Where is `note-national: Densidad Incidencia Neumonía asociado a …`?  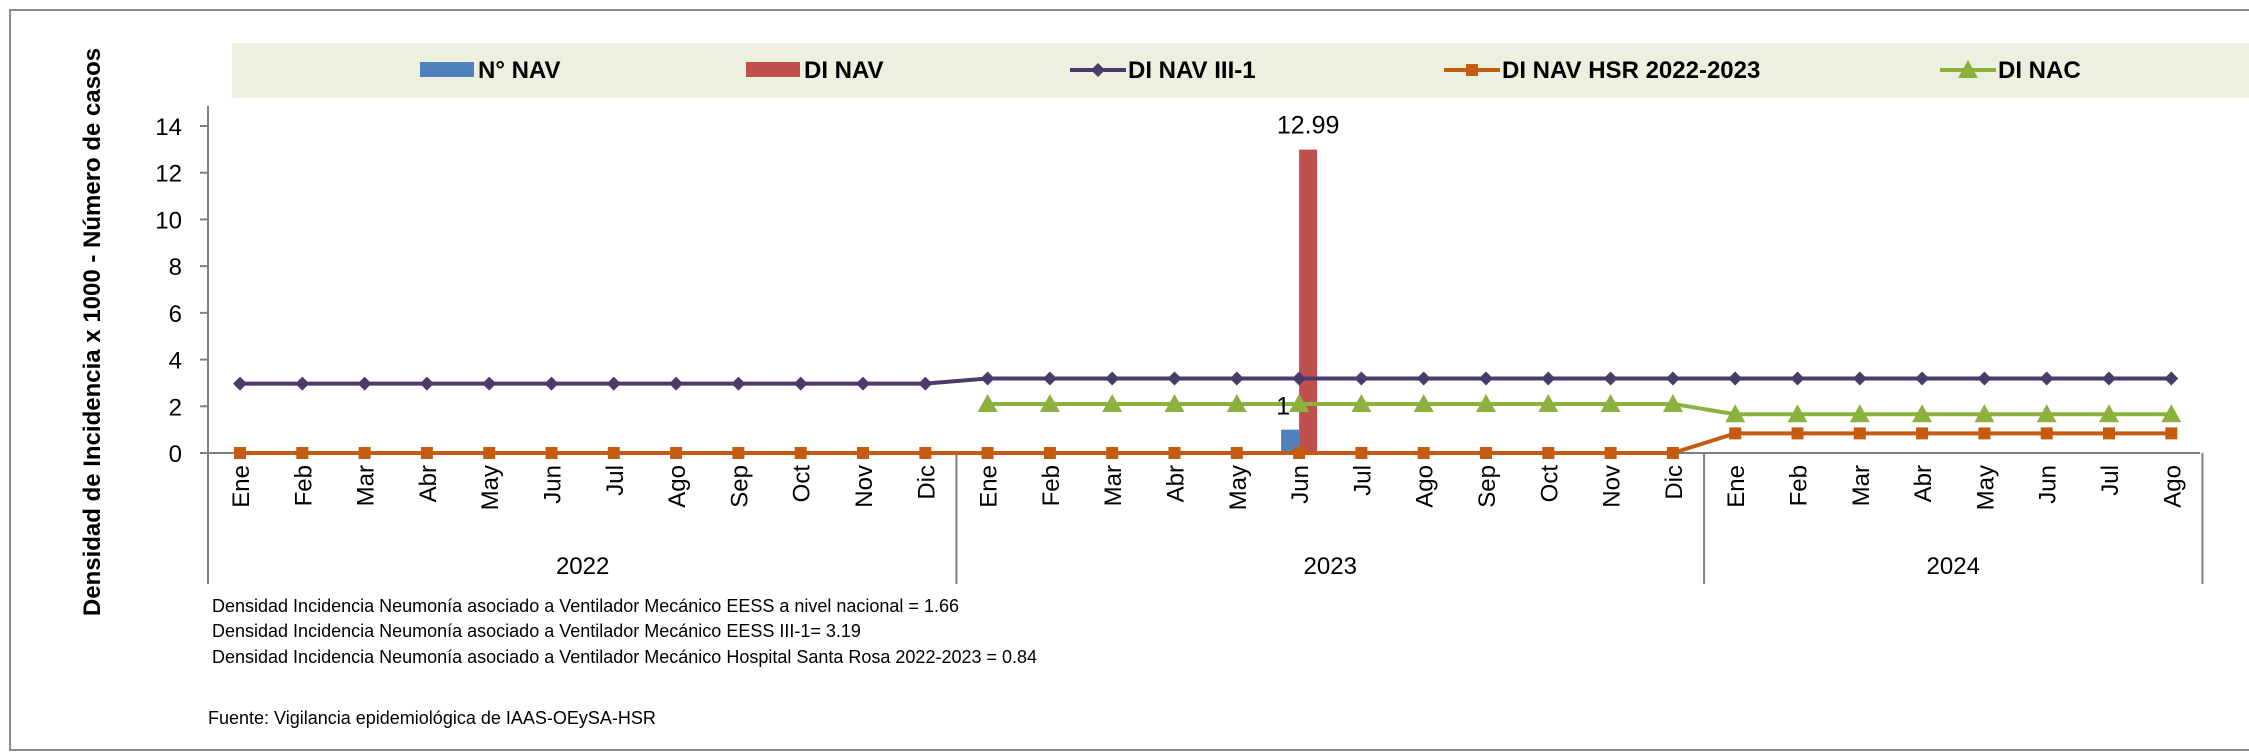 note-national: Densidad Incidencia Neumonía asociado a … is located at coordinates (585, 606).